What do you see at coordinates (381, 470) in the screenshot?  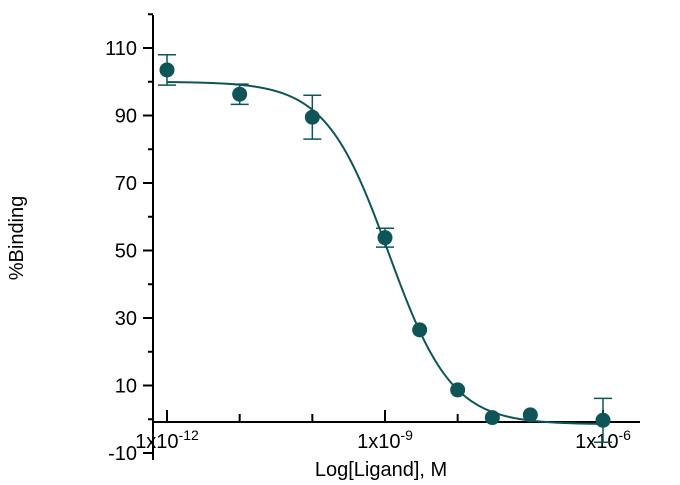 I see `x-axis-title: Log[Ligand], M` at bounding box center [381, 470].